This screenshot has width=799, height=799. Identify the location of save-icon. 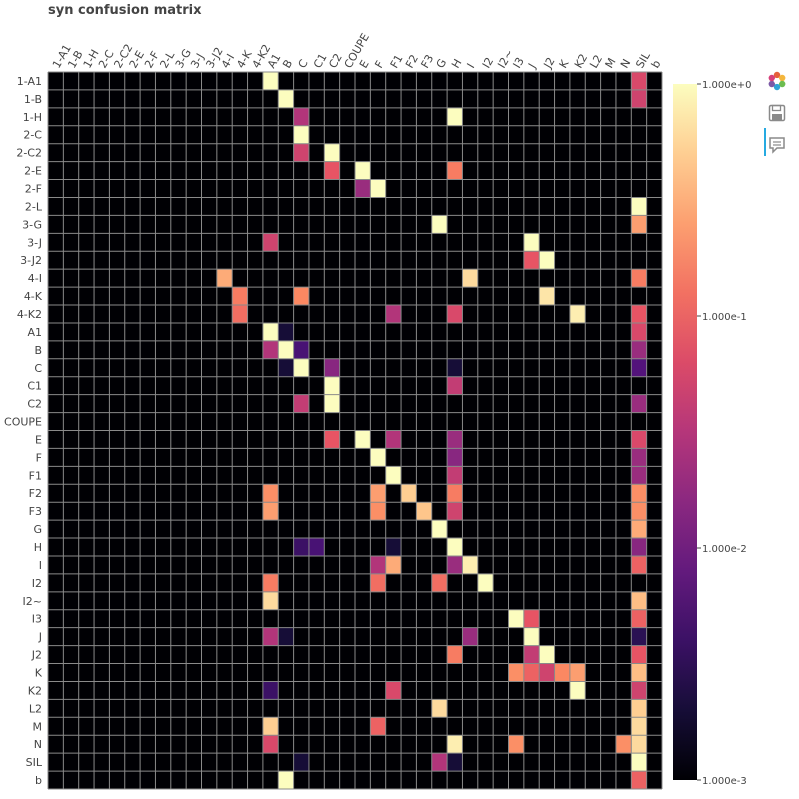
(777, 113).